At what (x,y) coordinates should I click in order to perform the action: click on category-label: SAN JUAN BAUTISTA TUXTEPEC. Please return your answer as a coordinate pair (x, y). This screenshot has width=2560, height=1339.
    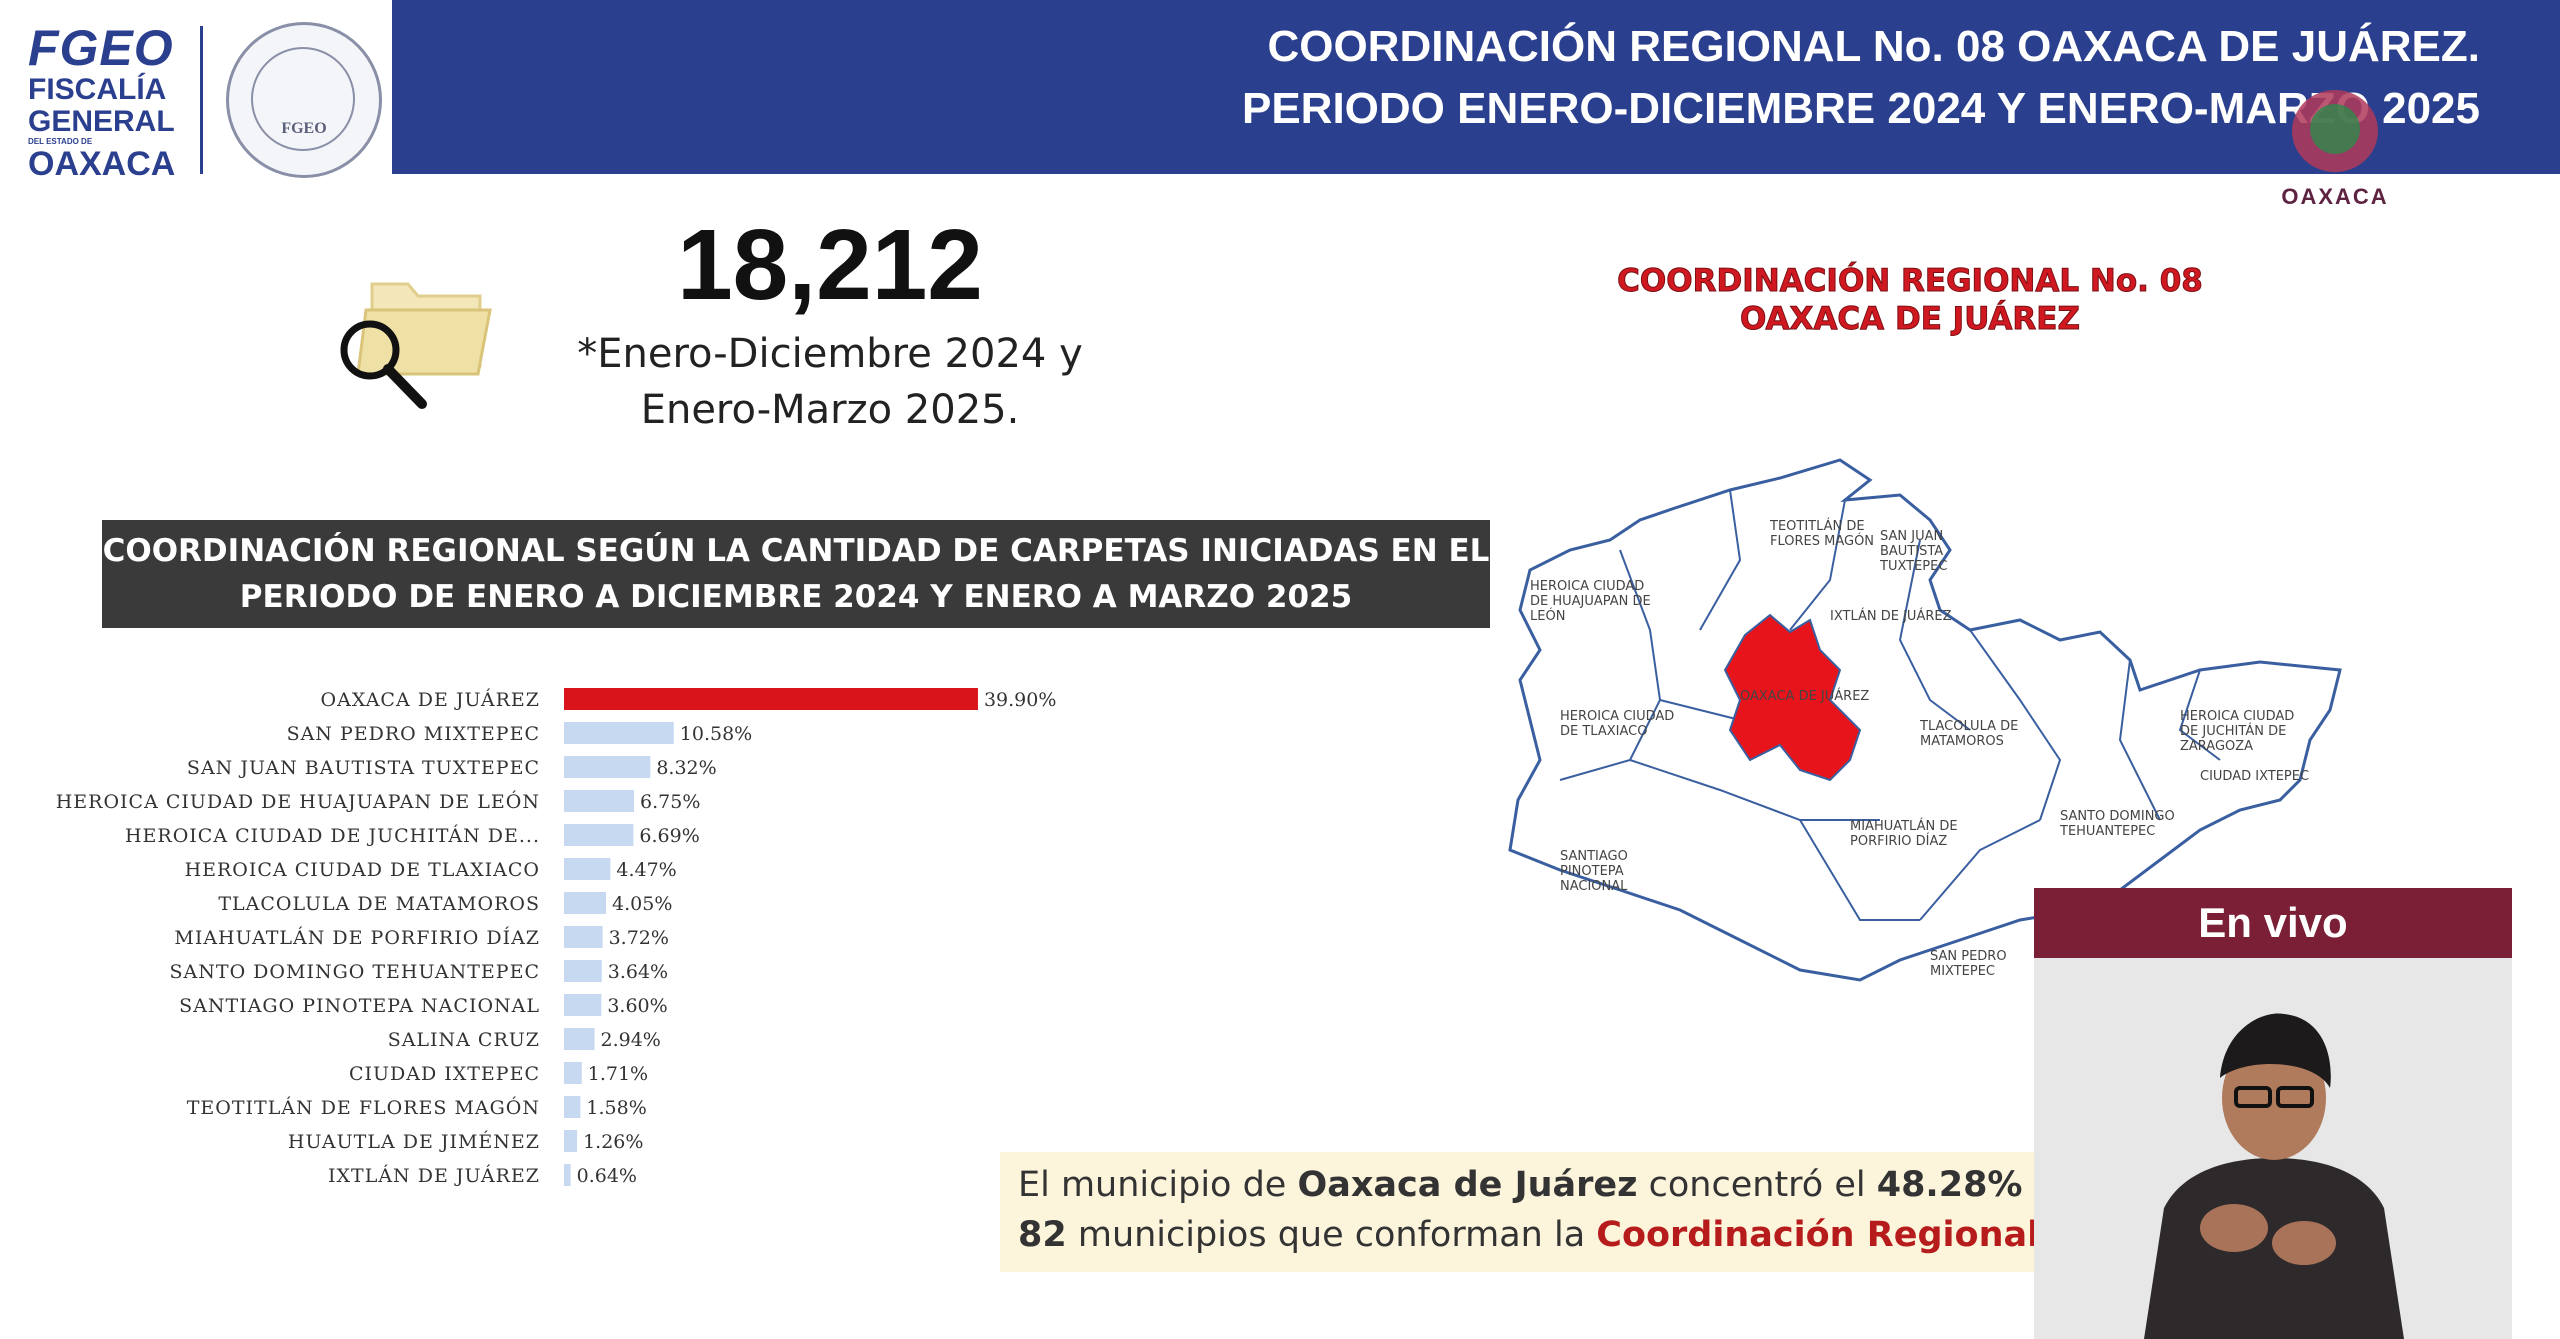
    Looking at the image, I should click on (363, 768).